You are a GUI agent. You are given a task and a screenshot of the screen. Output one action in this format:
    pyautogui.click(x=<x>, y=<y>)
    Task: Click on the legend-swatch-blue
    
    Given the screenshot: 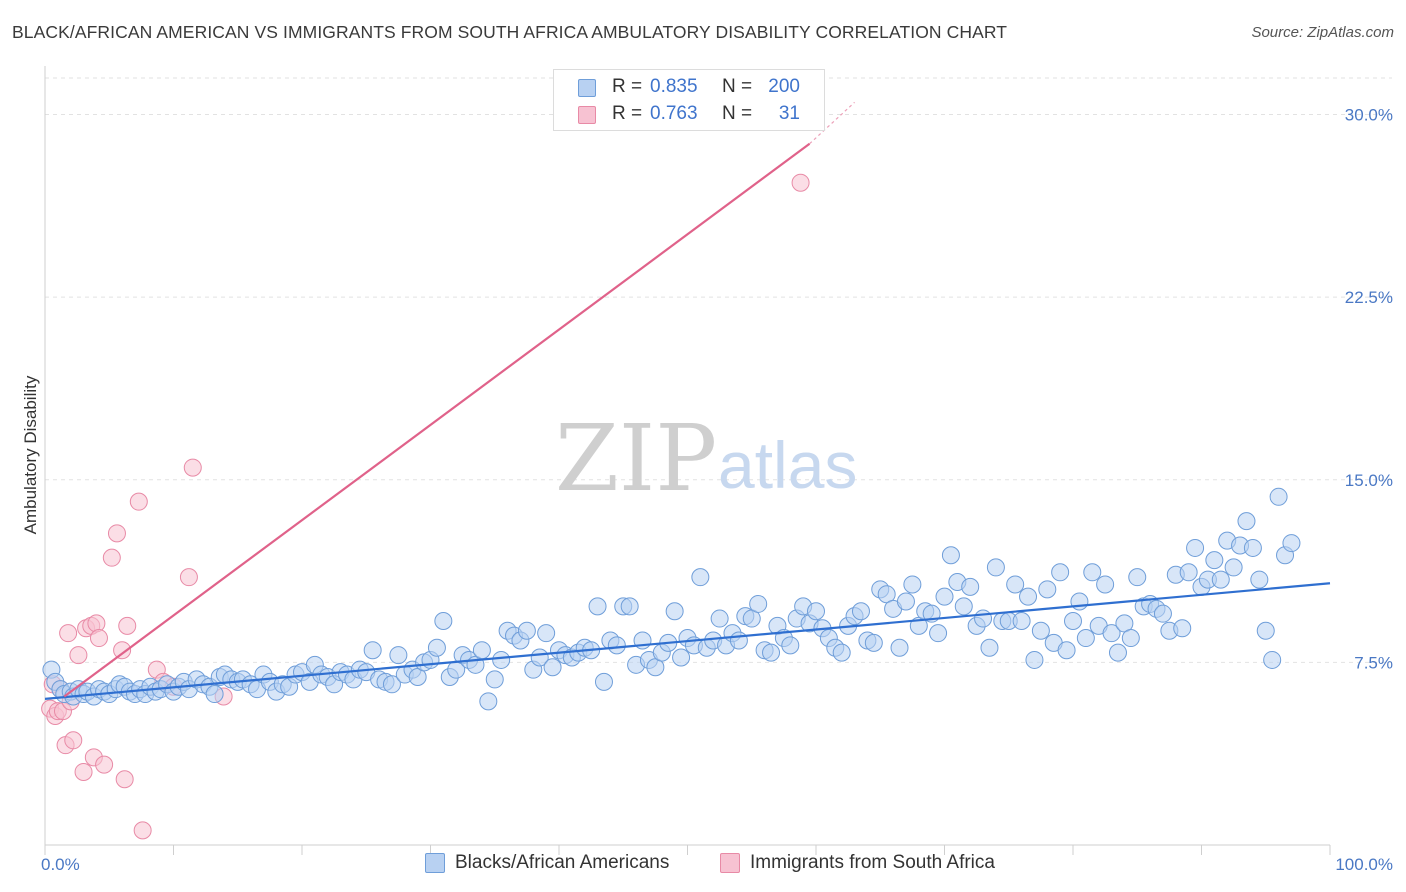 What is the action you would take?
    pyautogui.click(x=587, y=88)
    